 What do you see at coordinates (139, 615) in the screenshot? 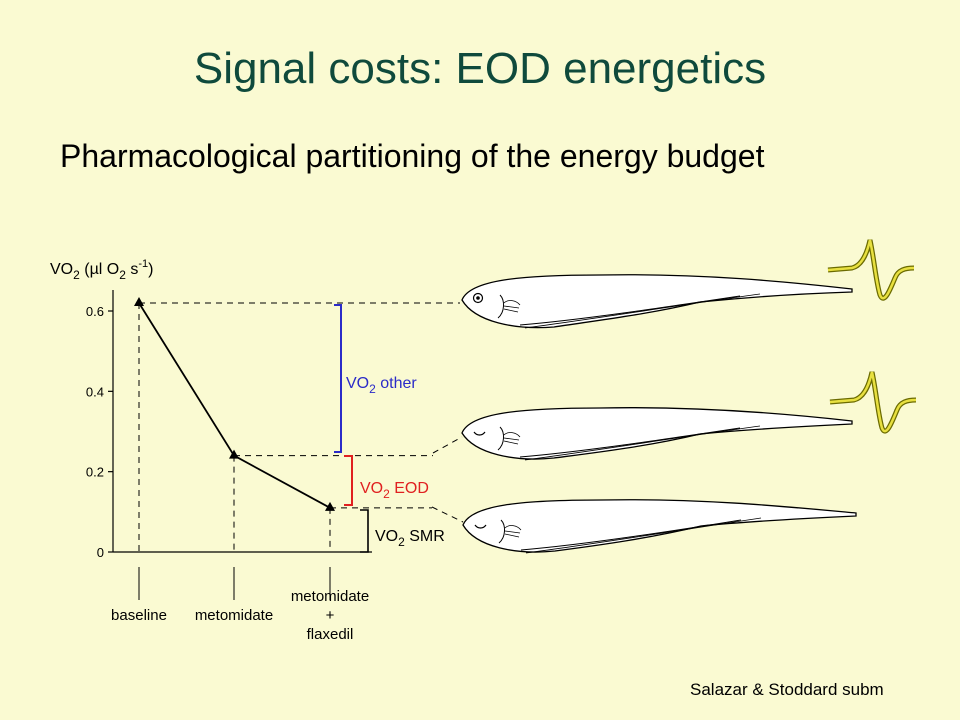
I see `x-category-label: baseline` at bounding box center [139, 615].